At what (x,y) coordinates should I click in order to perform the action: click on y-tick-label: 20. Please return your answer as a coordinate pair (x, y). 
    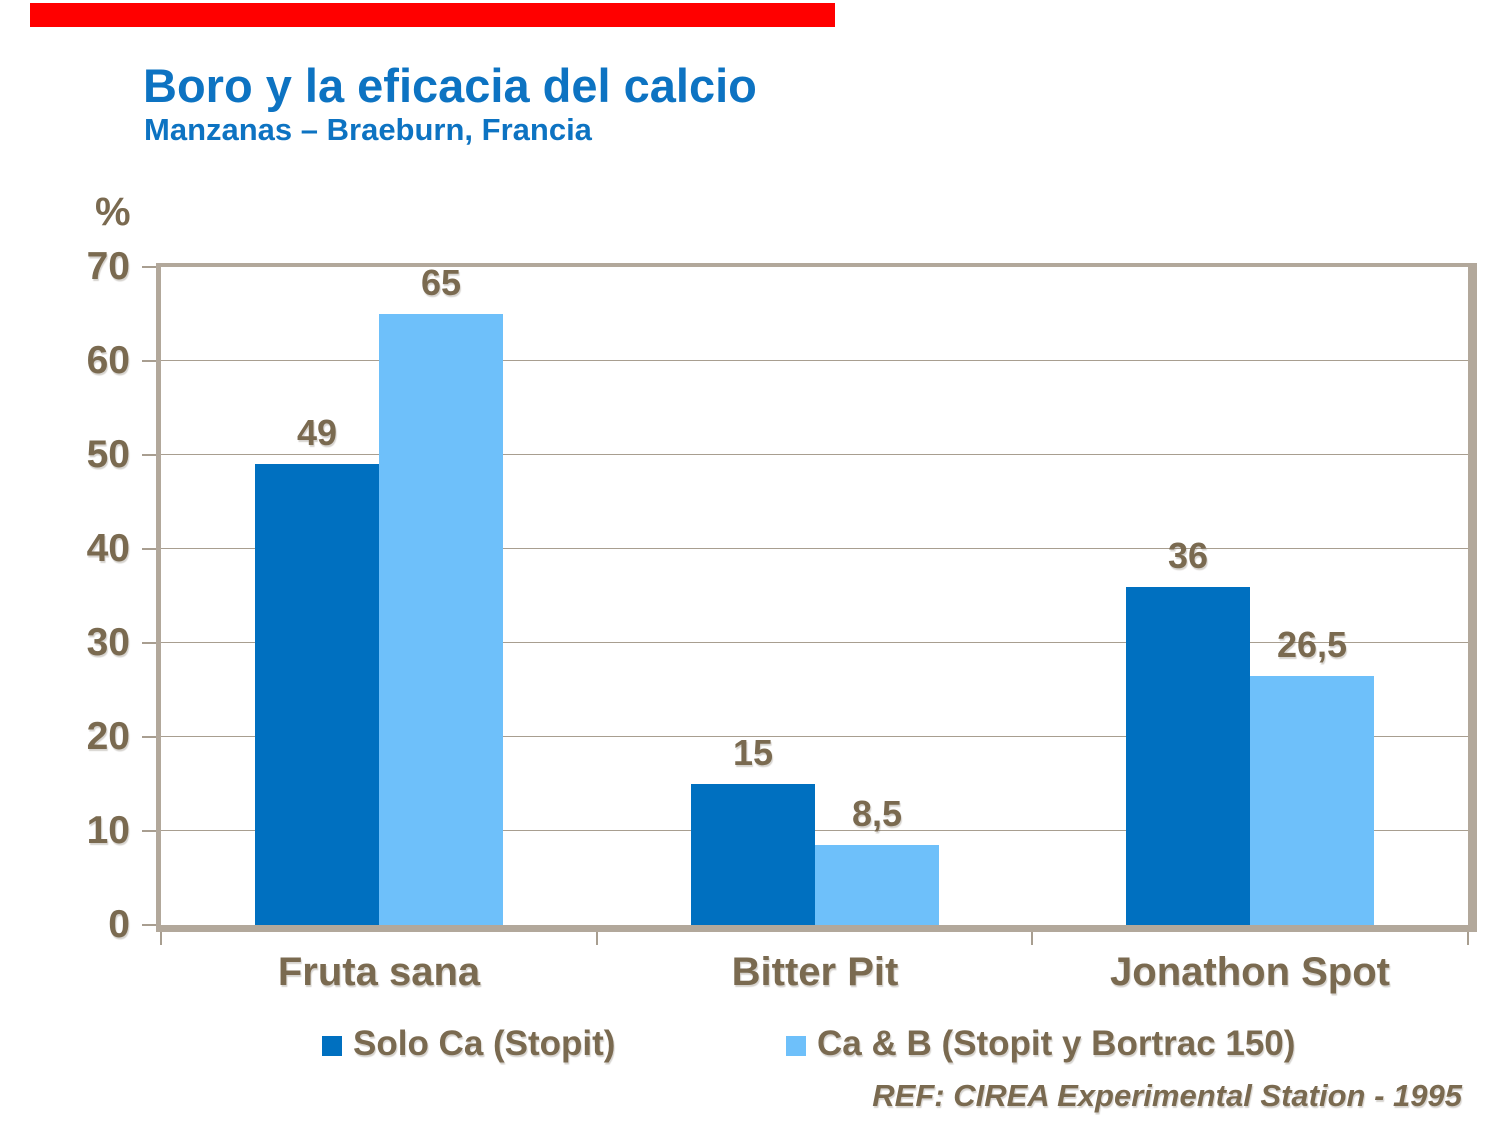
    Looking at the image, I should click on (108, 736).